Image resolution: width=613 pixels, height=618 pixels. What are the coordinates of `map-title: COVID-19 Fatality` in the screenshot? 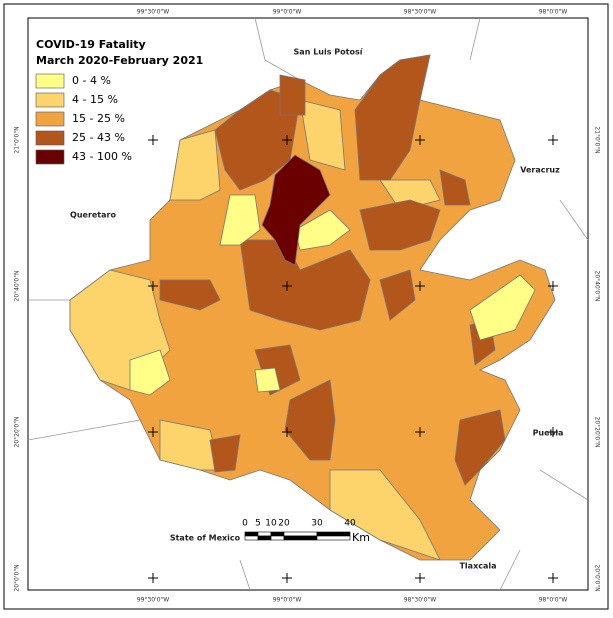 It's located at (91, 44).